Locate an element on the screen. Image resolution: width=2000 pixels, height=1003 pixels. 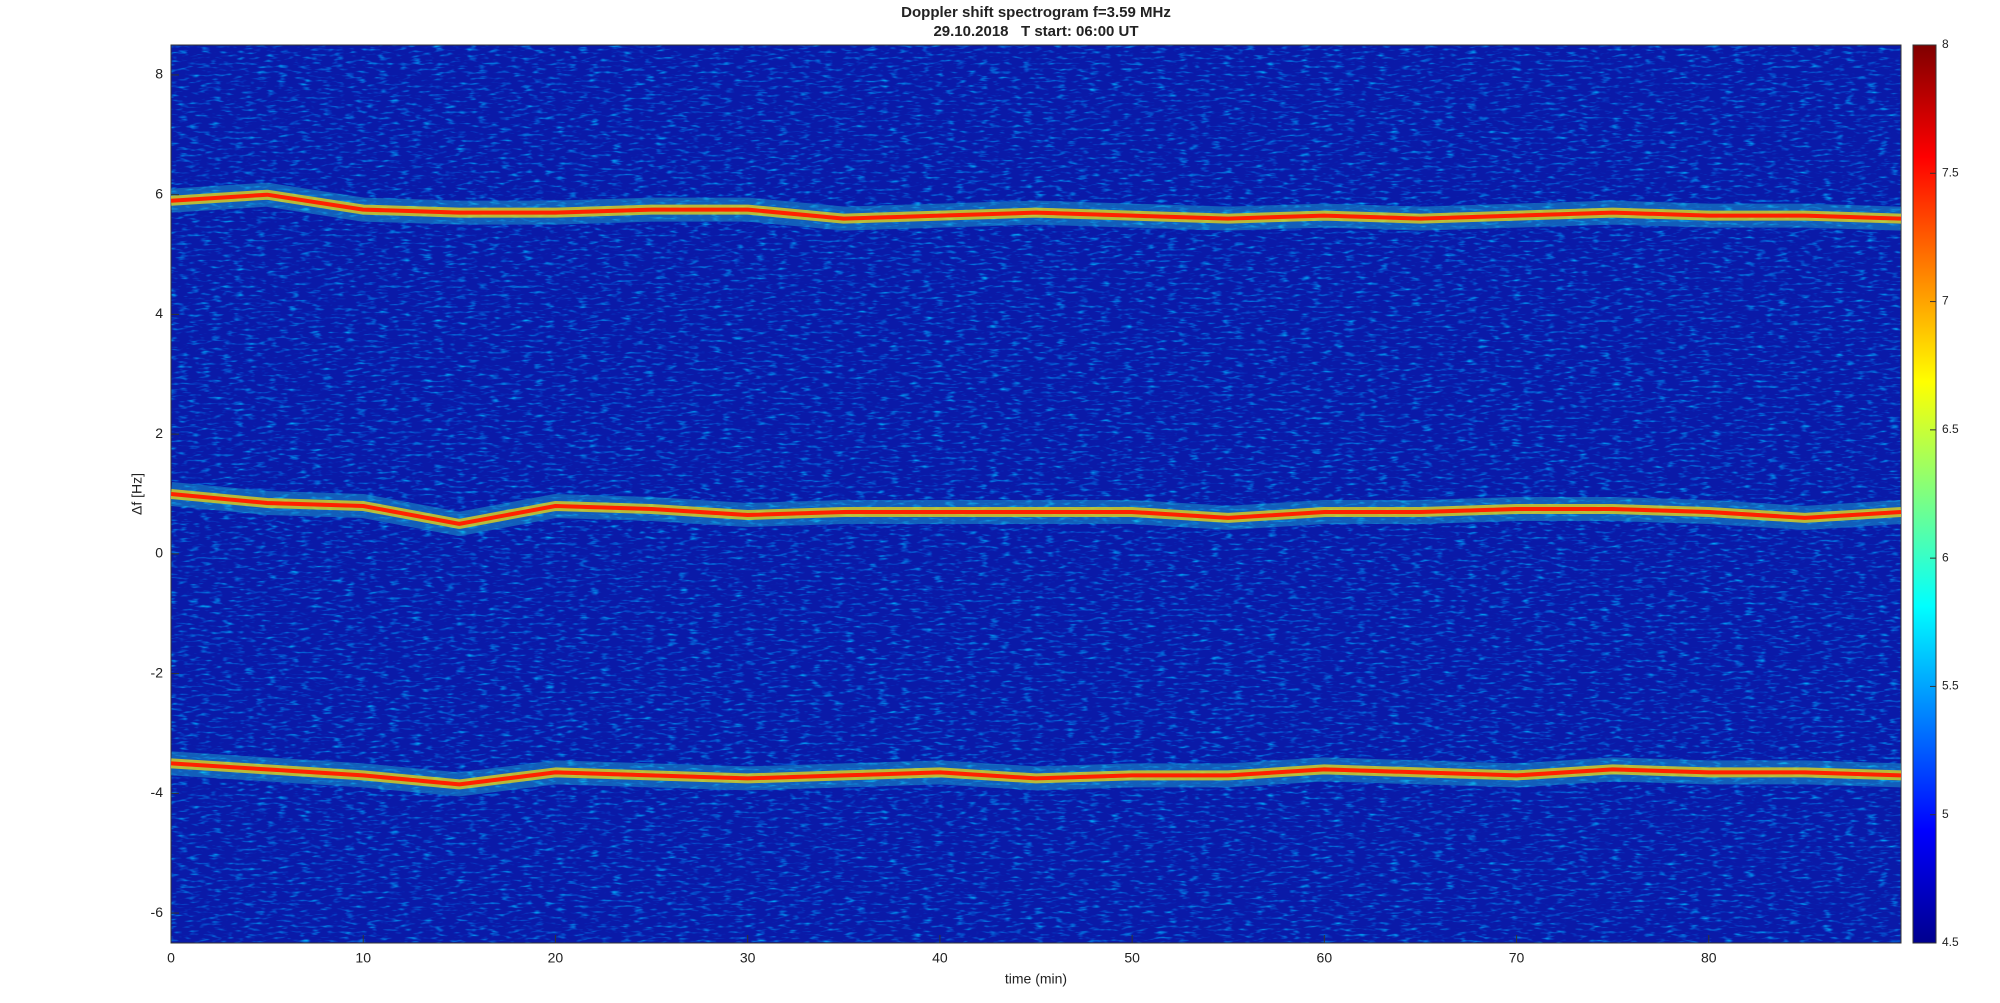
colorbar-tick-label: 7.5 is located at coordinates (1950, 172).